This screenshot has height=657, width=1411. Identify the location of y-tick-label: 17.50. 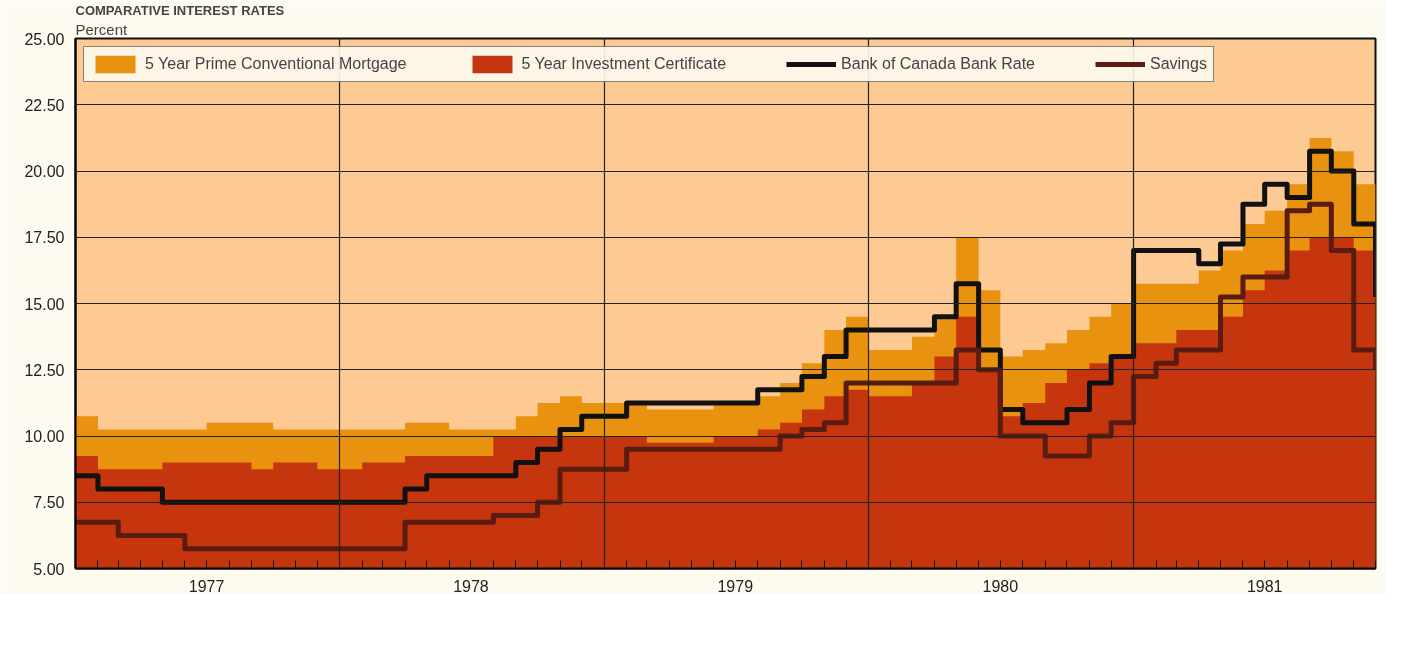
(44, 238).